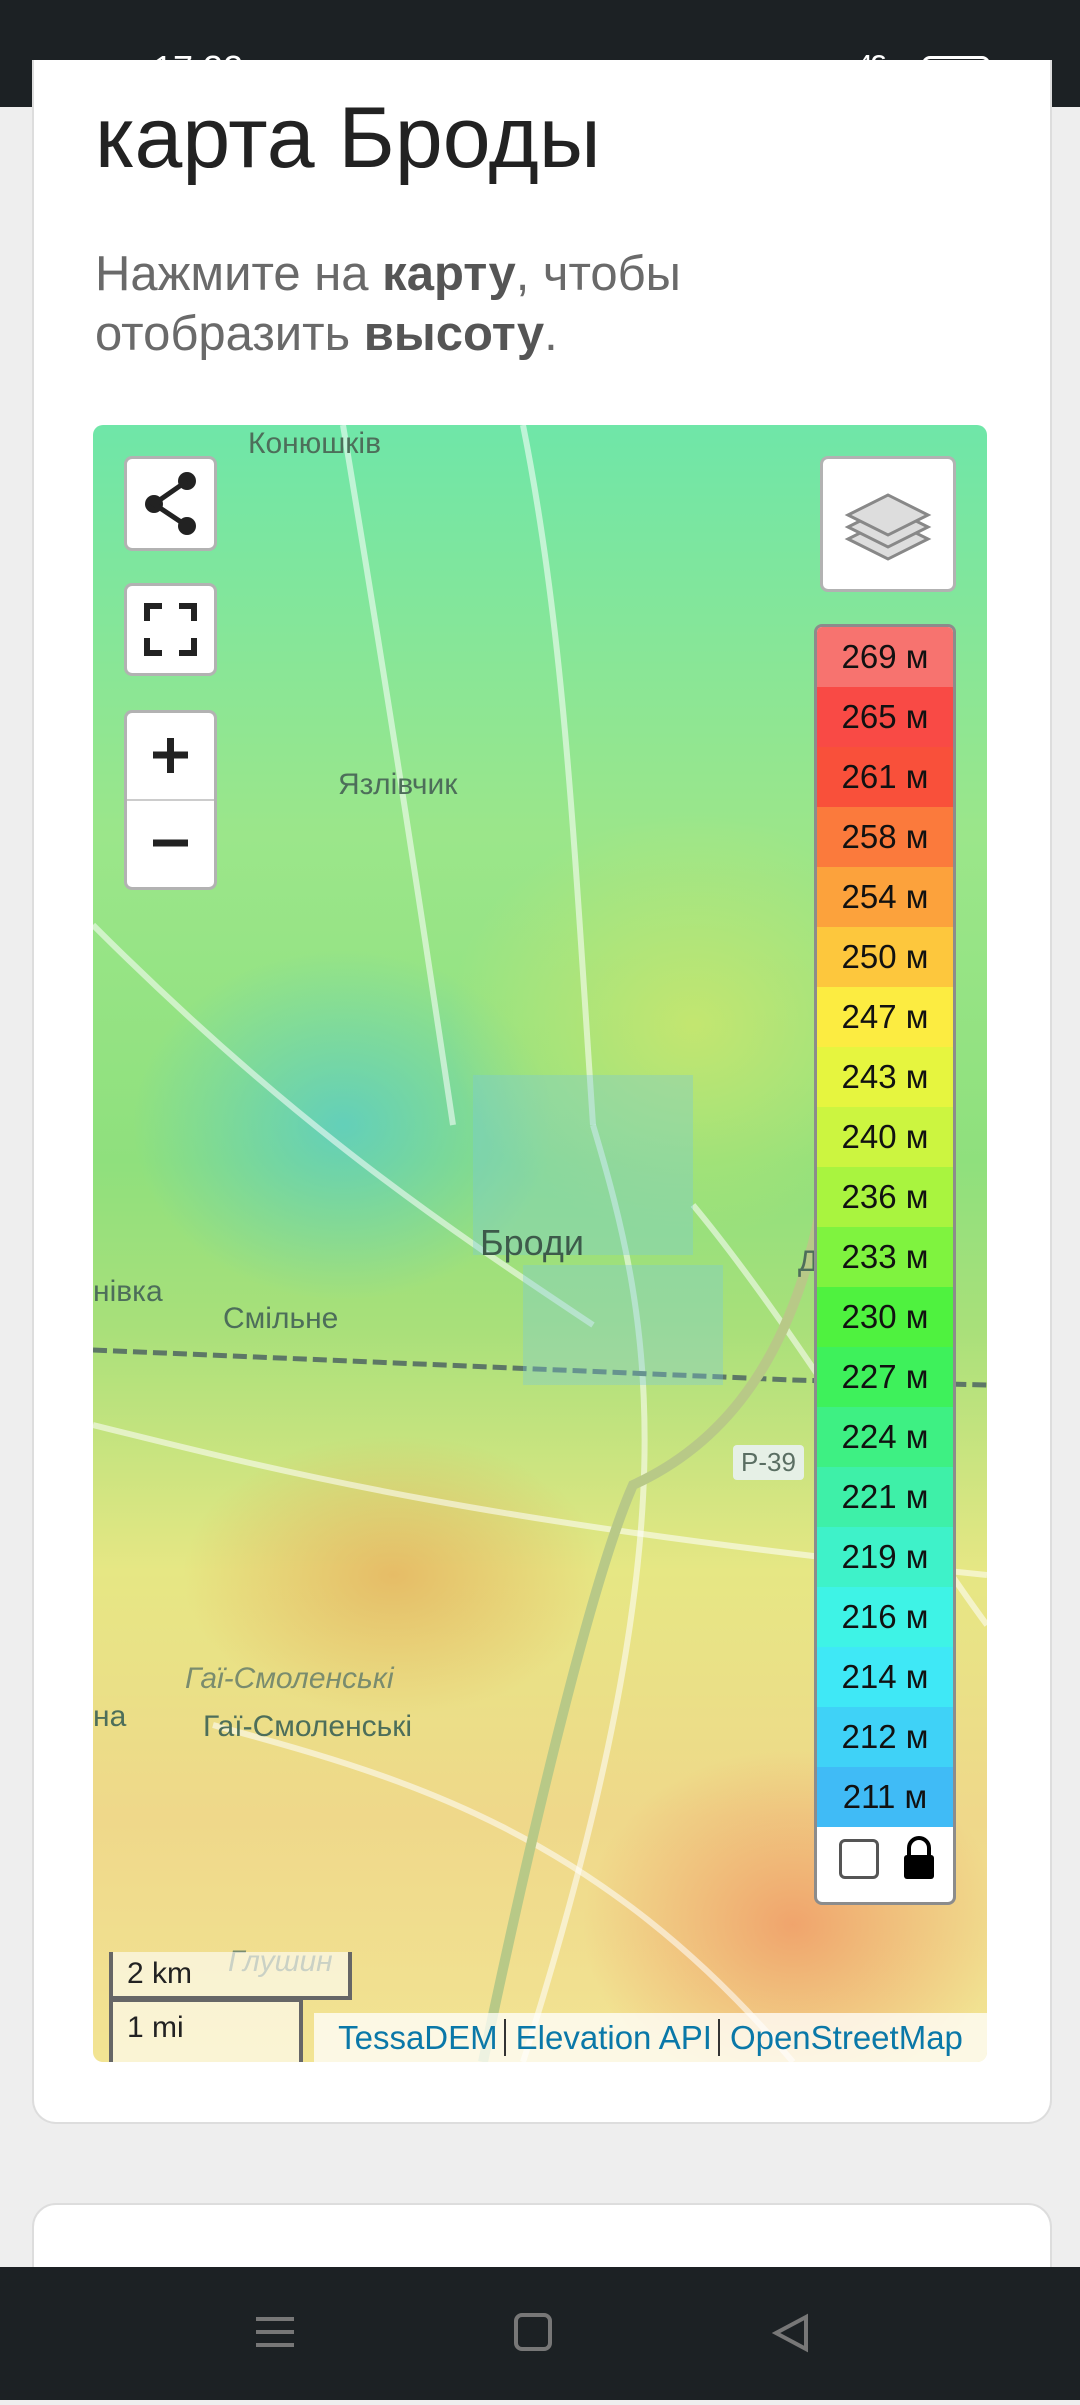  What do you see at coordinates (607, 2037) in the screenshot?
I see `link: Elevation API` at bounding box center [607, 2037].